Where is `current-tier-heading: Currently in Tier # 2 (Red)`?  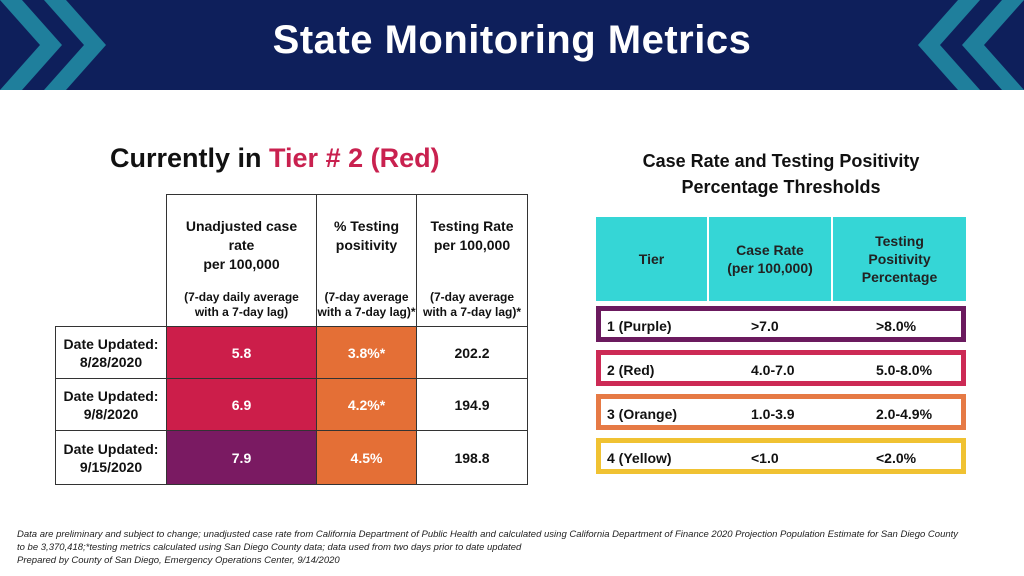
current-tier-heading: Currently in Tier # 2 (Red) is located at coordinates (275, 158).